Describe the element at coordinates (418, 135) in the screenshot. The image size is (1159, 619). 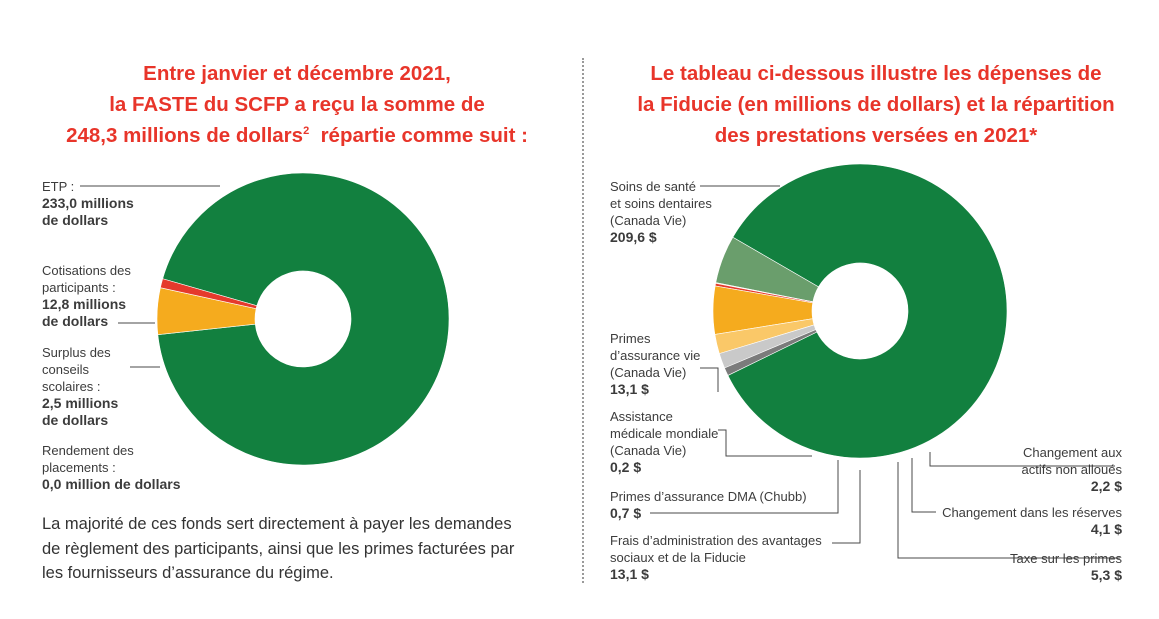
I see `left-title-end: répartie comme suit :` at that location.